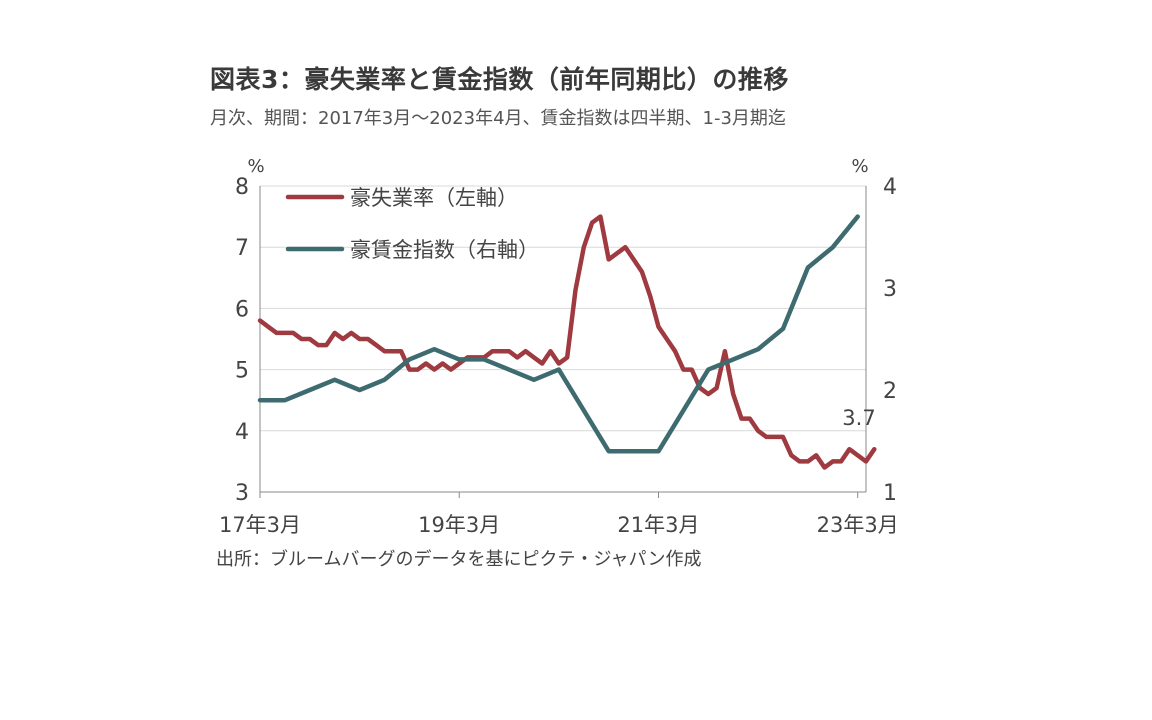  I want to click on x-tick-label: 23年3月, so click(858, 525).